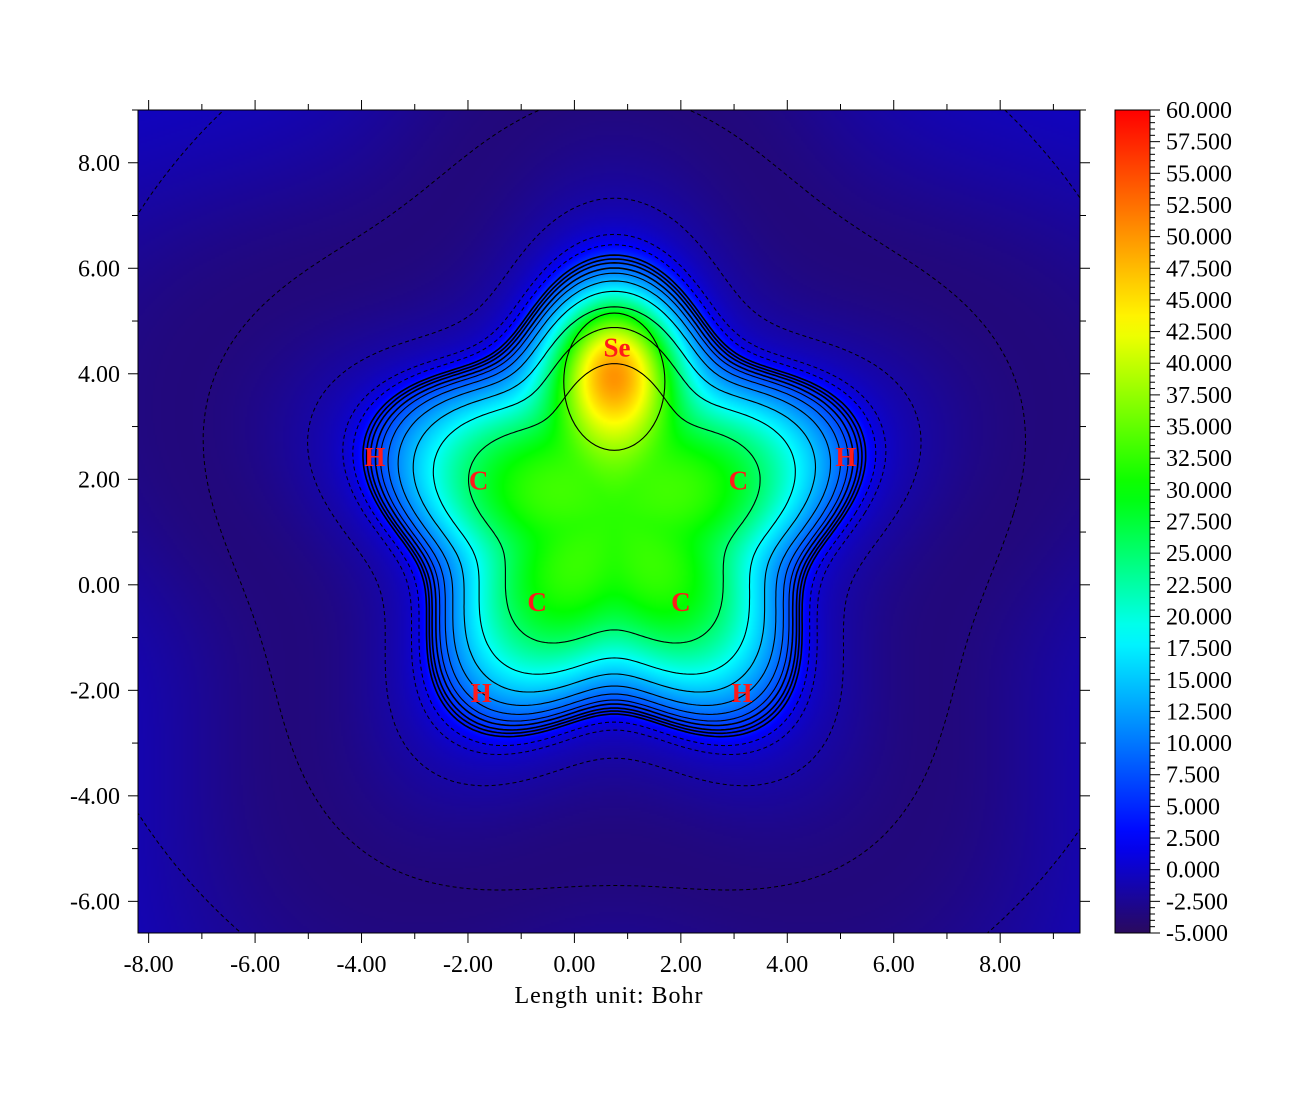 The width and height of the screenshot is (1310, 1105). I want to click on y-tick-label: -2.00, so click(95, 691).